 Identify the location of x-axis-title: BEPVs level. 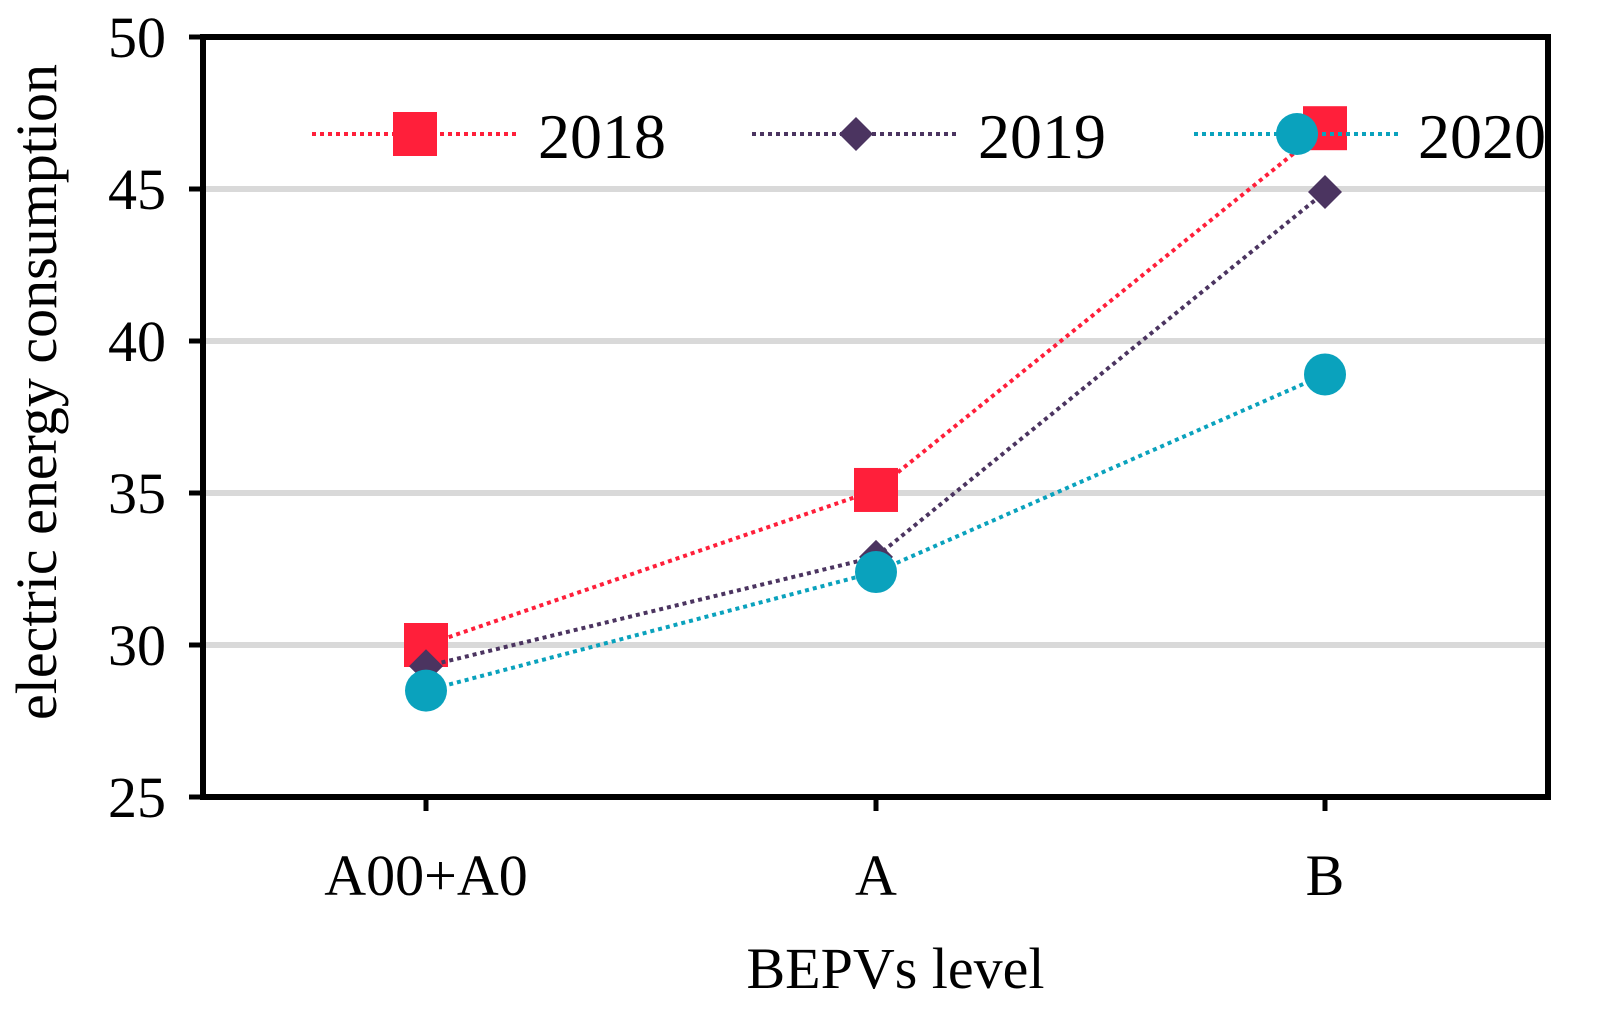
(895, 968).